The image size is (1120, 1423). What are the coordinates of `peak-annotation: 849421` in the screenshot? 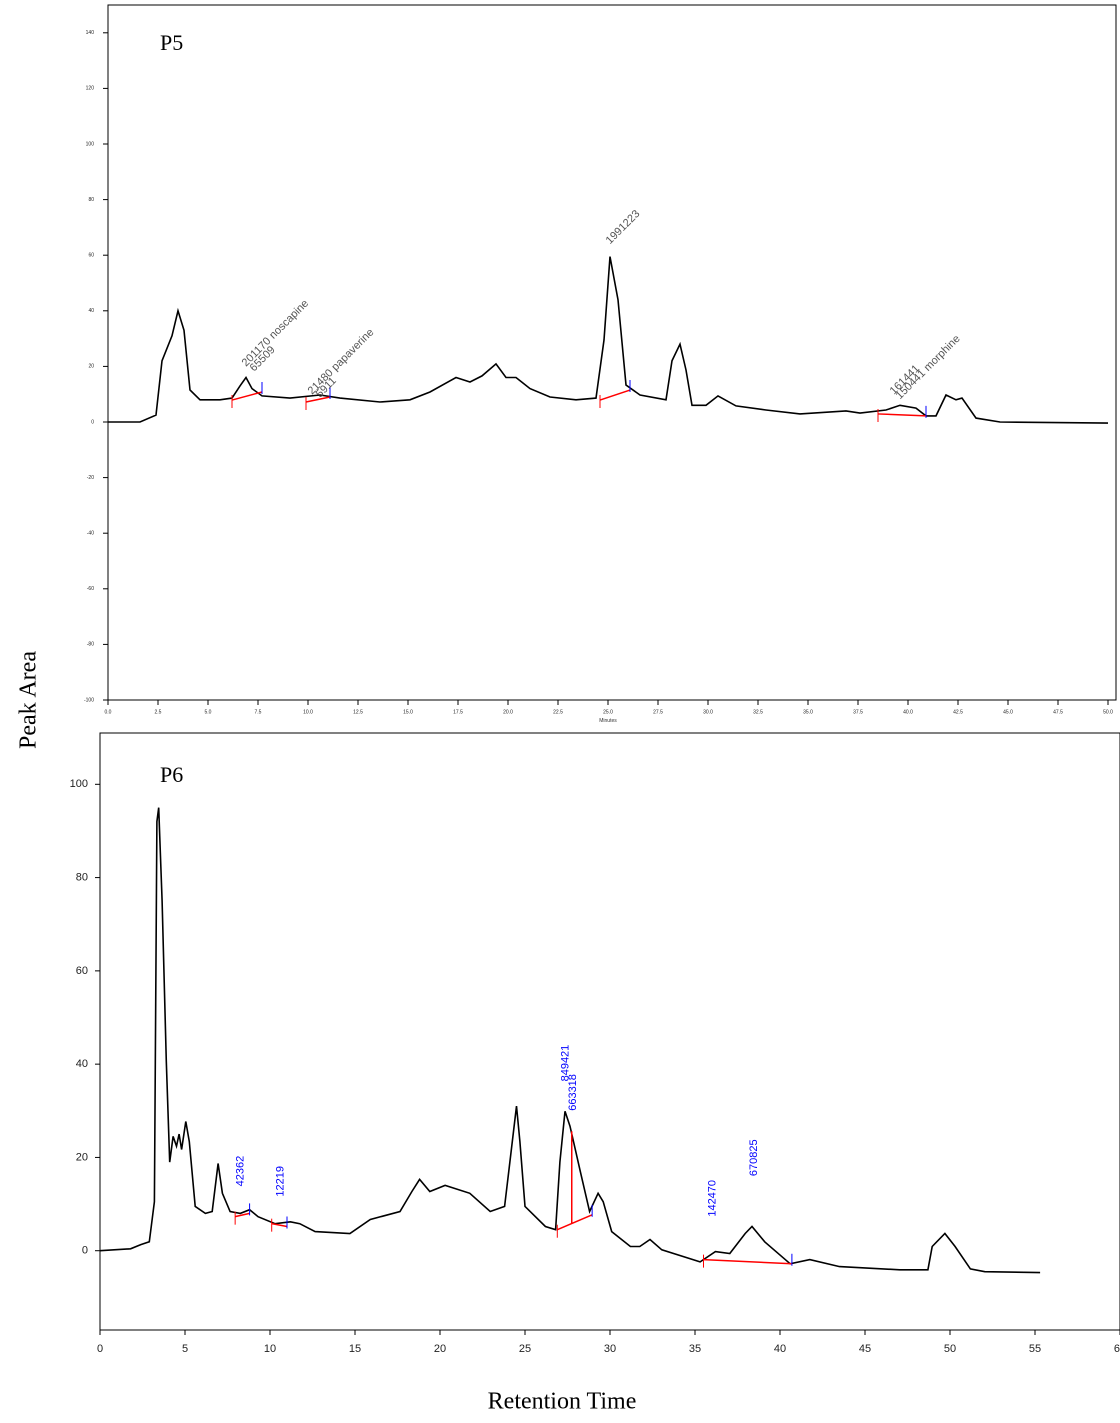 It's located at (565, 1063).